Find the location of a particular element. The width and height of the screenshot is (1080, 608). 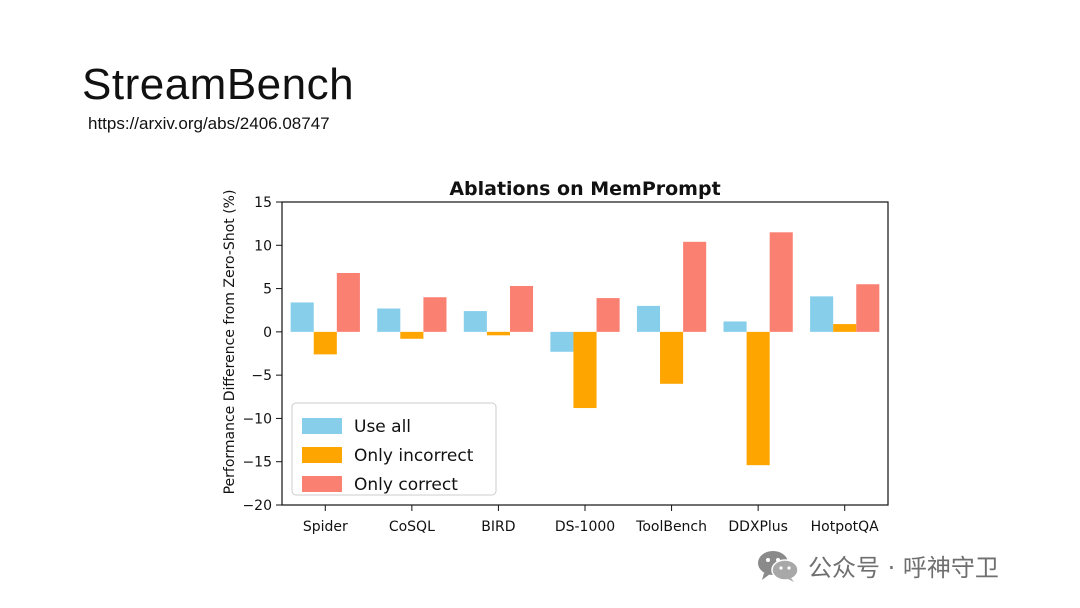

watermark: 公众号 · 呼神守卫 is located at coordinates (877, 565).